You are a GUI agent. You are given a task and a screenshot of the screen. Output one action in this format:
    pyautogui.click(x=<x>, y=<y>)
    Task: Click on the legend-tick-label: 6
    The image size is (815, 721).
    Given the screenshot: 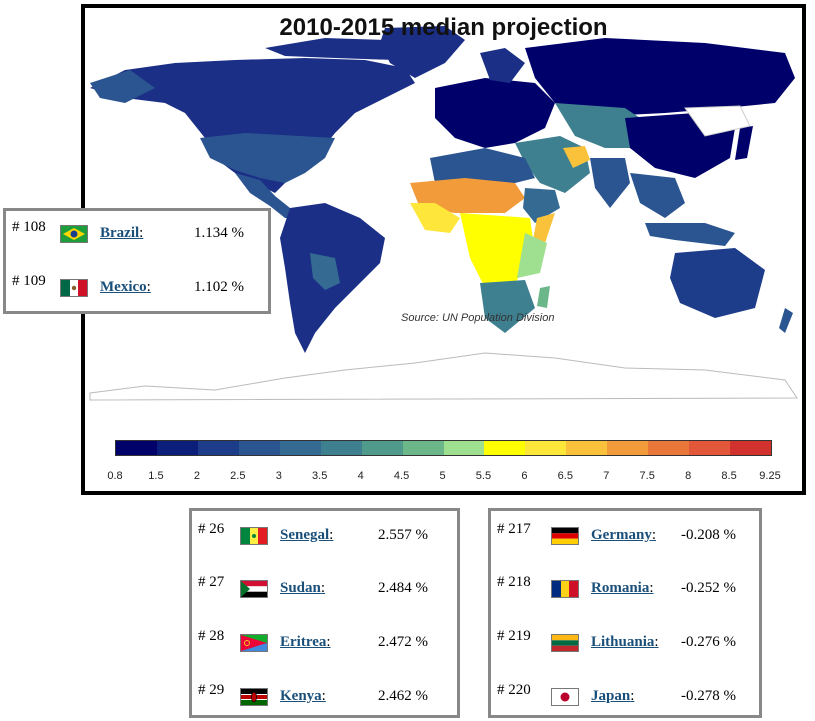 What is the action you would take?
    pyautogui.click(x=524, y=476)
    